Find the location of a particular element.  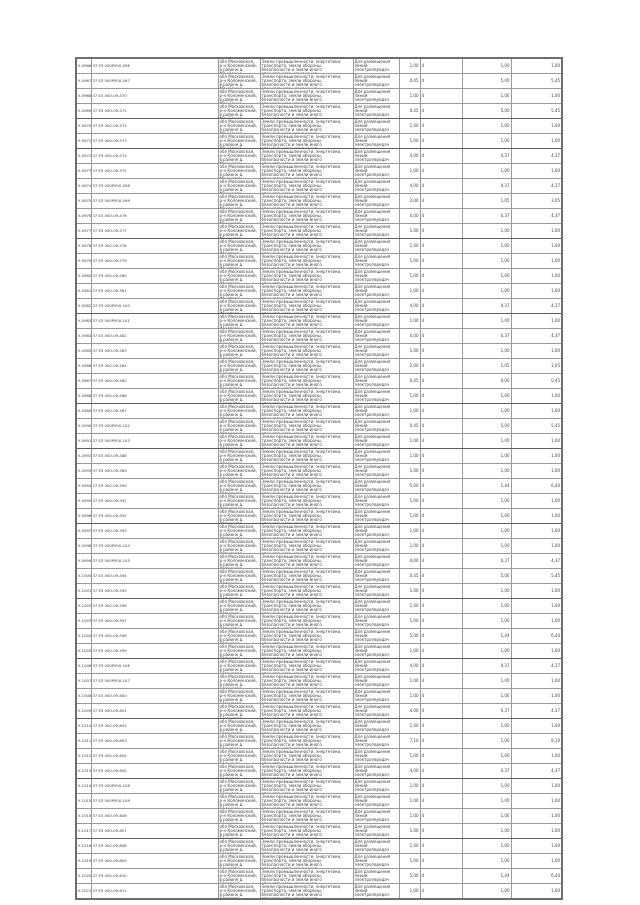

cell-cadastral-number: 37 ЕЗ 000-09-577 is located at coordinates (154, 231).